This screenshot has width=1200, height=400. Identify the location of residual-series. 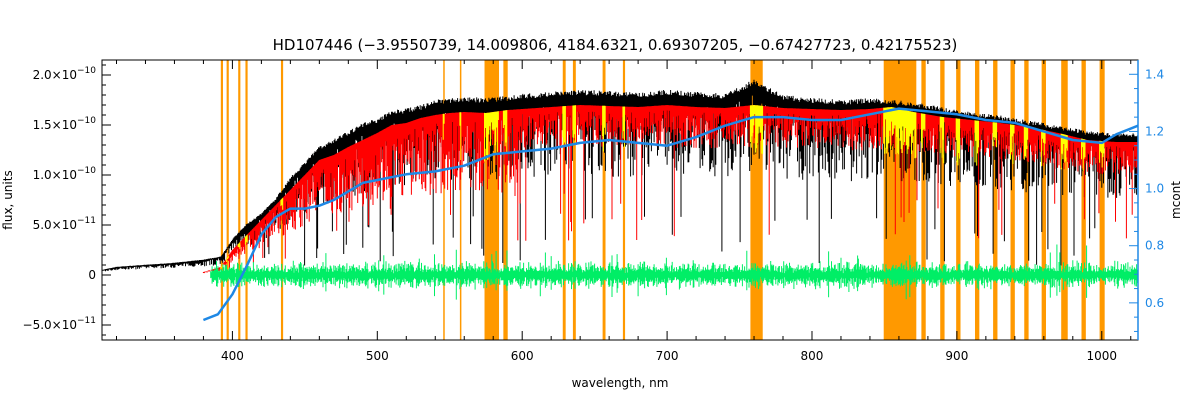
(674, 272).